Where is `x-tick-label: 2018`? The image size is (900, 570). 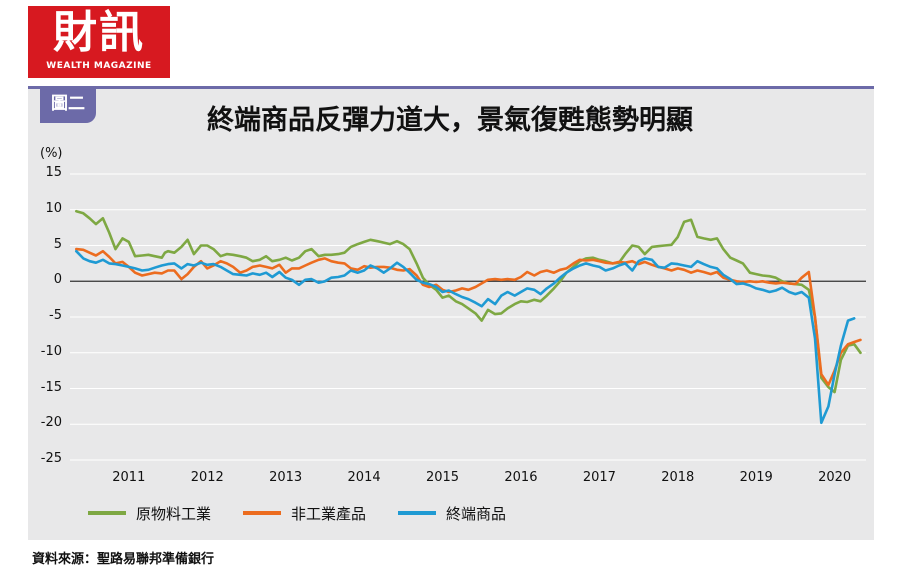 x-tick-label: 2018 is located at coordinates (678, 477).